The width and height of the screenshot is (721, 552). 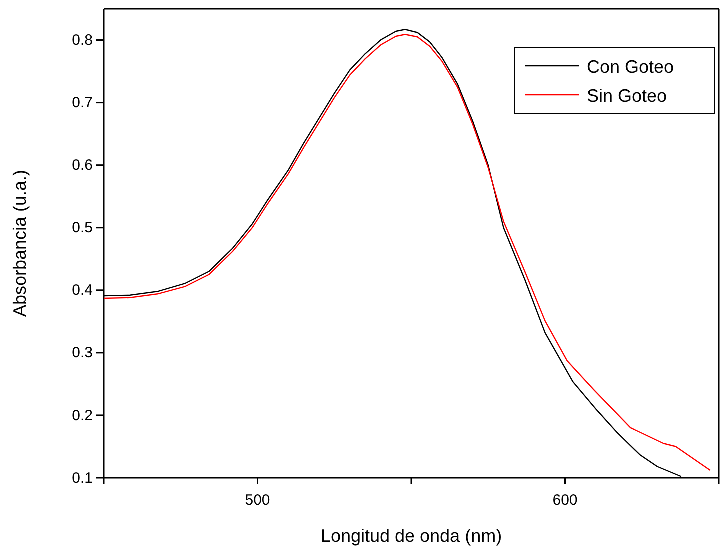 I want to click on legend-label: Con Goteo, so click(x=630, y=67).